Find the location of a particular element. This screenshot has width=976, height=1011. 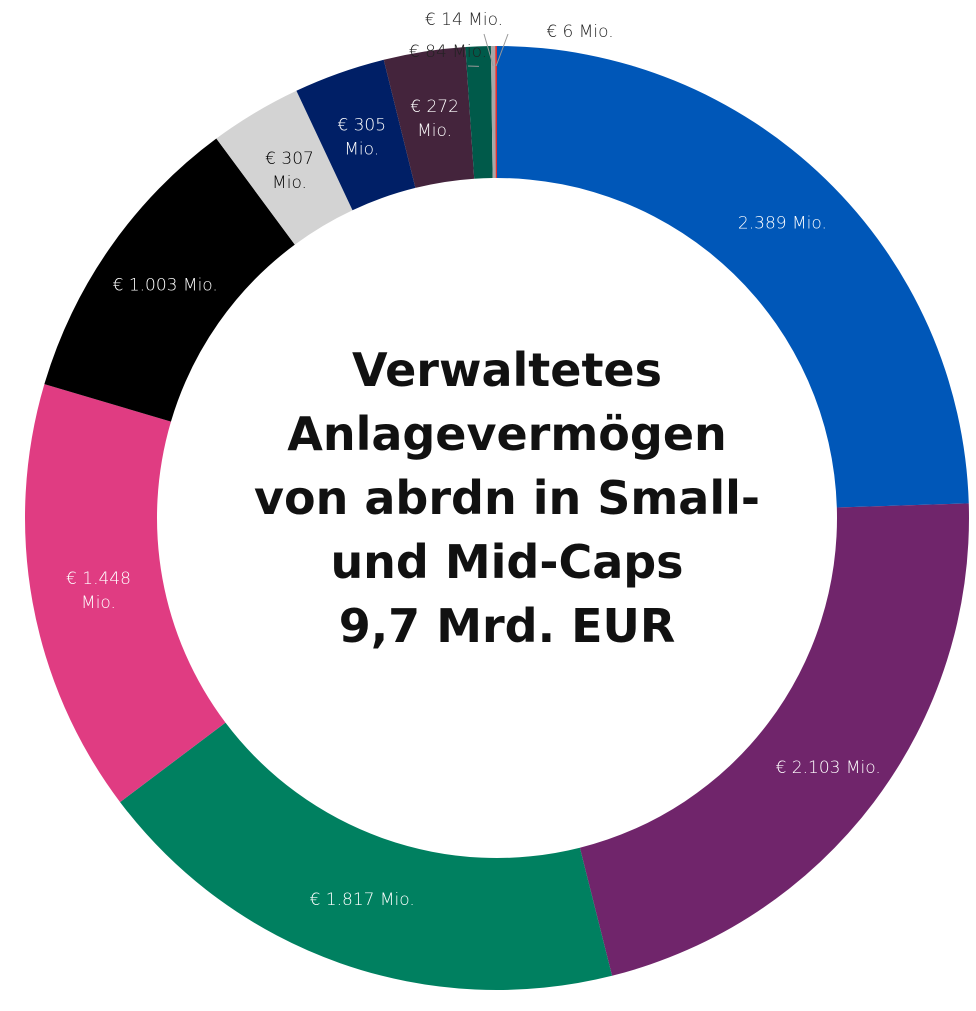

data-label: € 1.817 Mio. is located at coordinates (362, 900).